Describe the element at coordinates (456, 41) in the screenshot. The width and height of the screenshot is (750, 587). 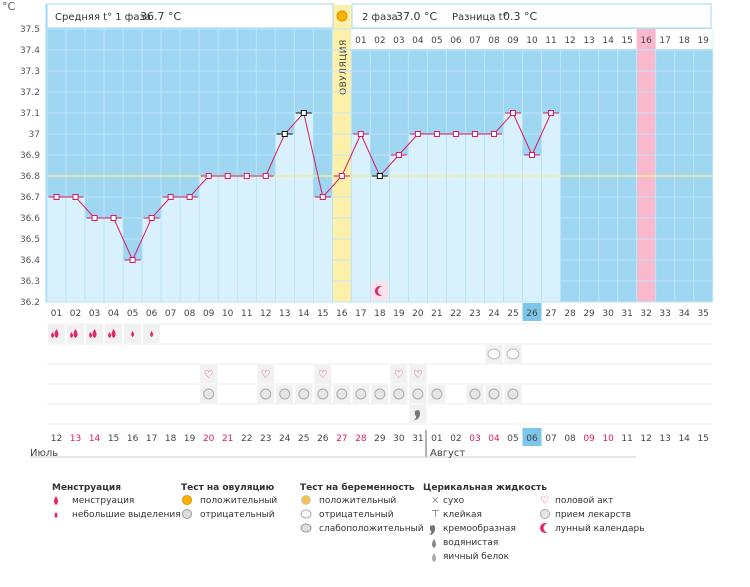
I see `post-ovulation-day-label: 06` at that location.